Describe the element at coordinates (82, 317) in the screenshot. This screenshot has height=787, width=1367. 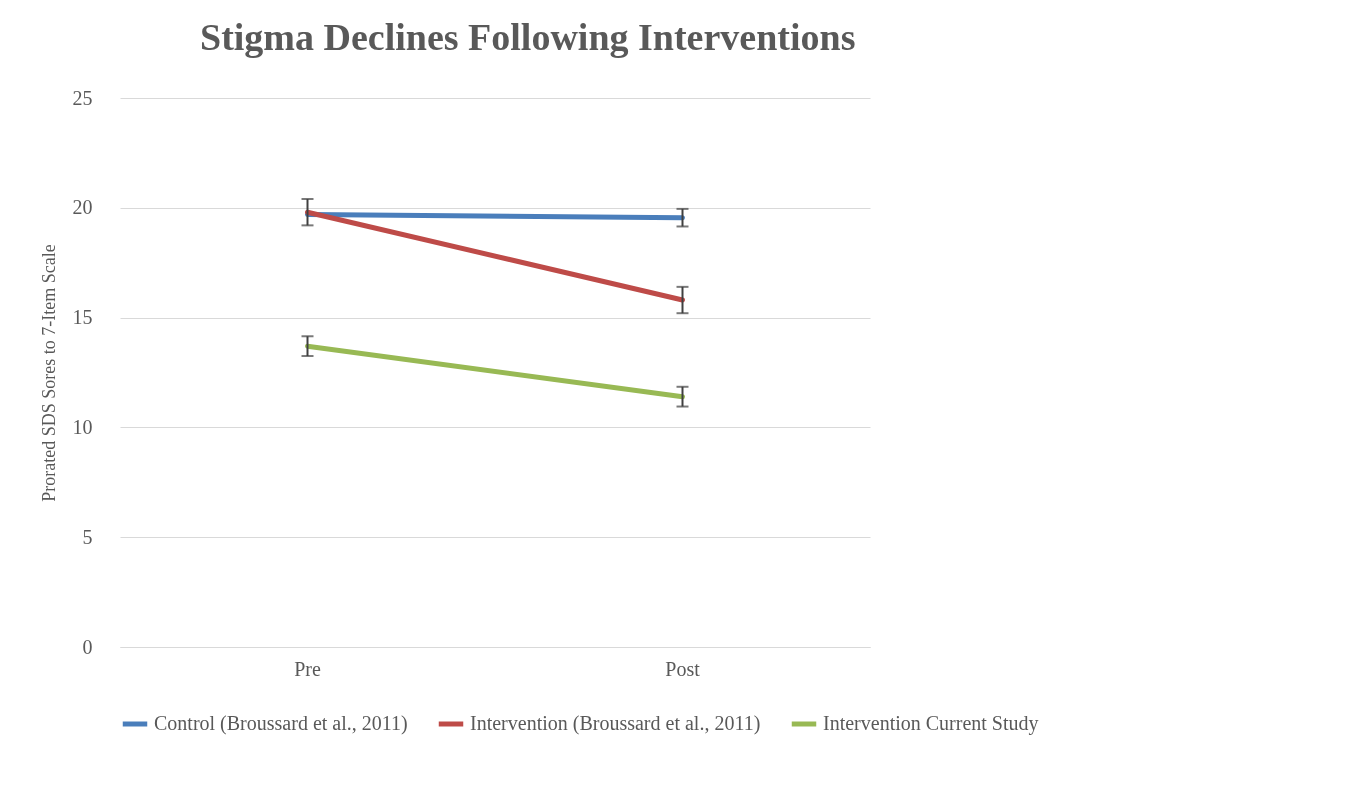
I see `y-tick-label: 15` at that location.